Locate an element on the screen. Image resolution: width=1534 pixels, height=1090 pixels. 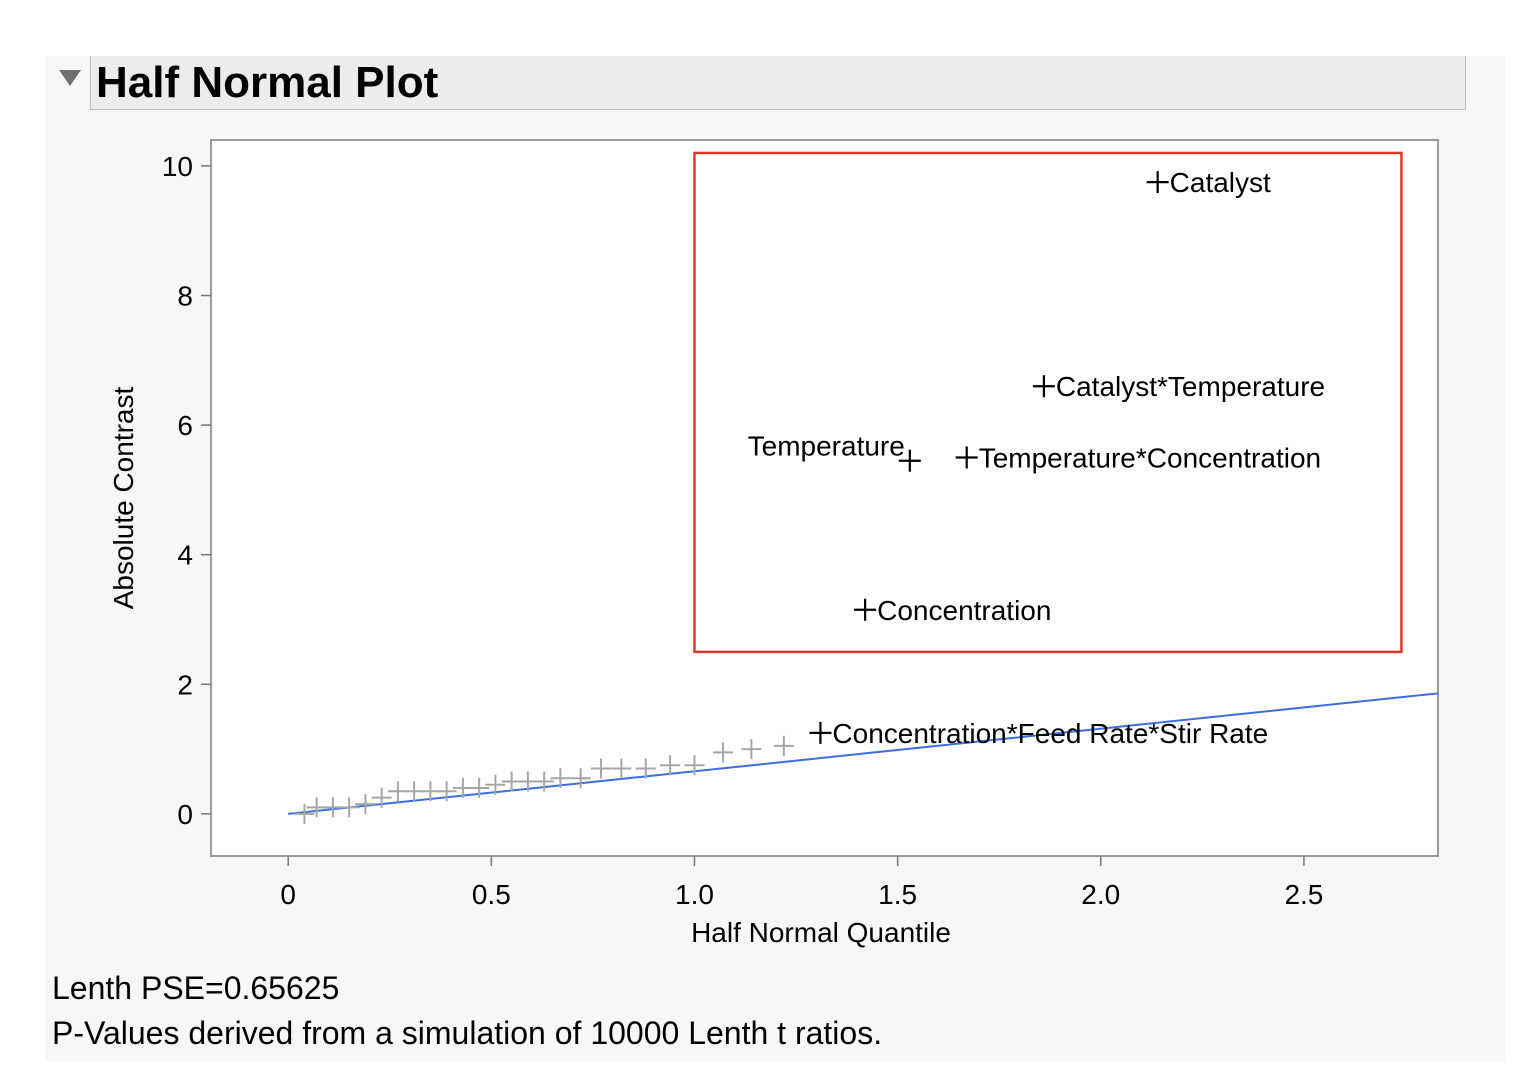
point-label: Temperature is located at coordinates (826, 446).